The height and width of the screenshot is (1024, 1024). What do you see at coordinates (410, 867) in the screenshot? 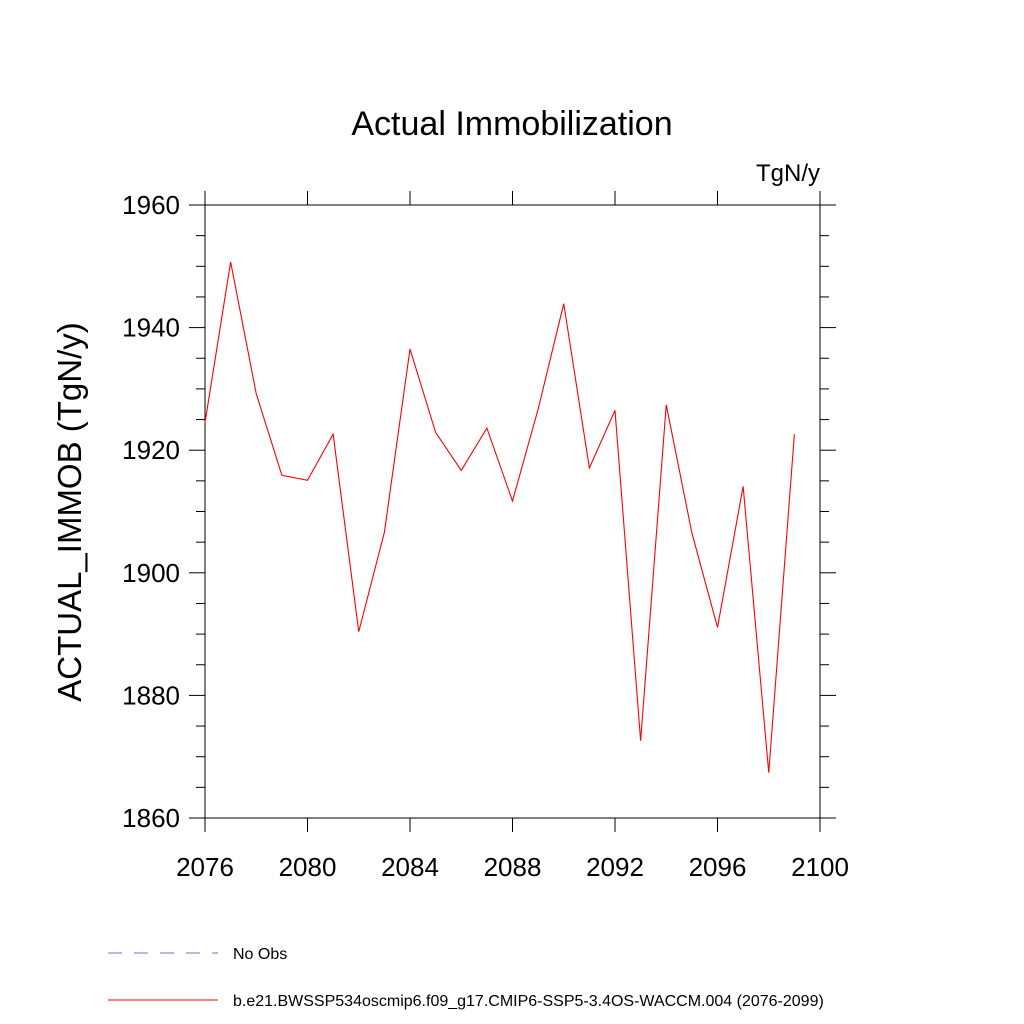
I see `x-tick-label: 2084` at bounding box center [410, 867].